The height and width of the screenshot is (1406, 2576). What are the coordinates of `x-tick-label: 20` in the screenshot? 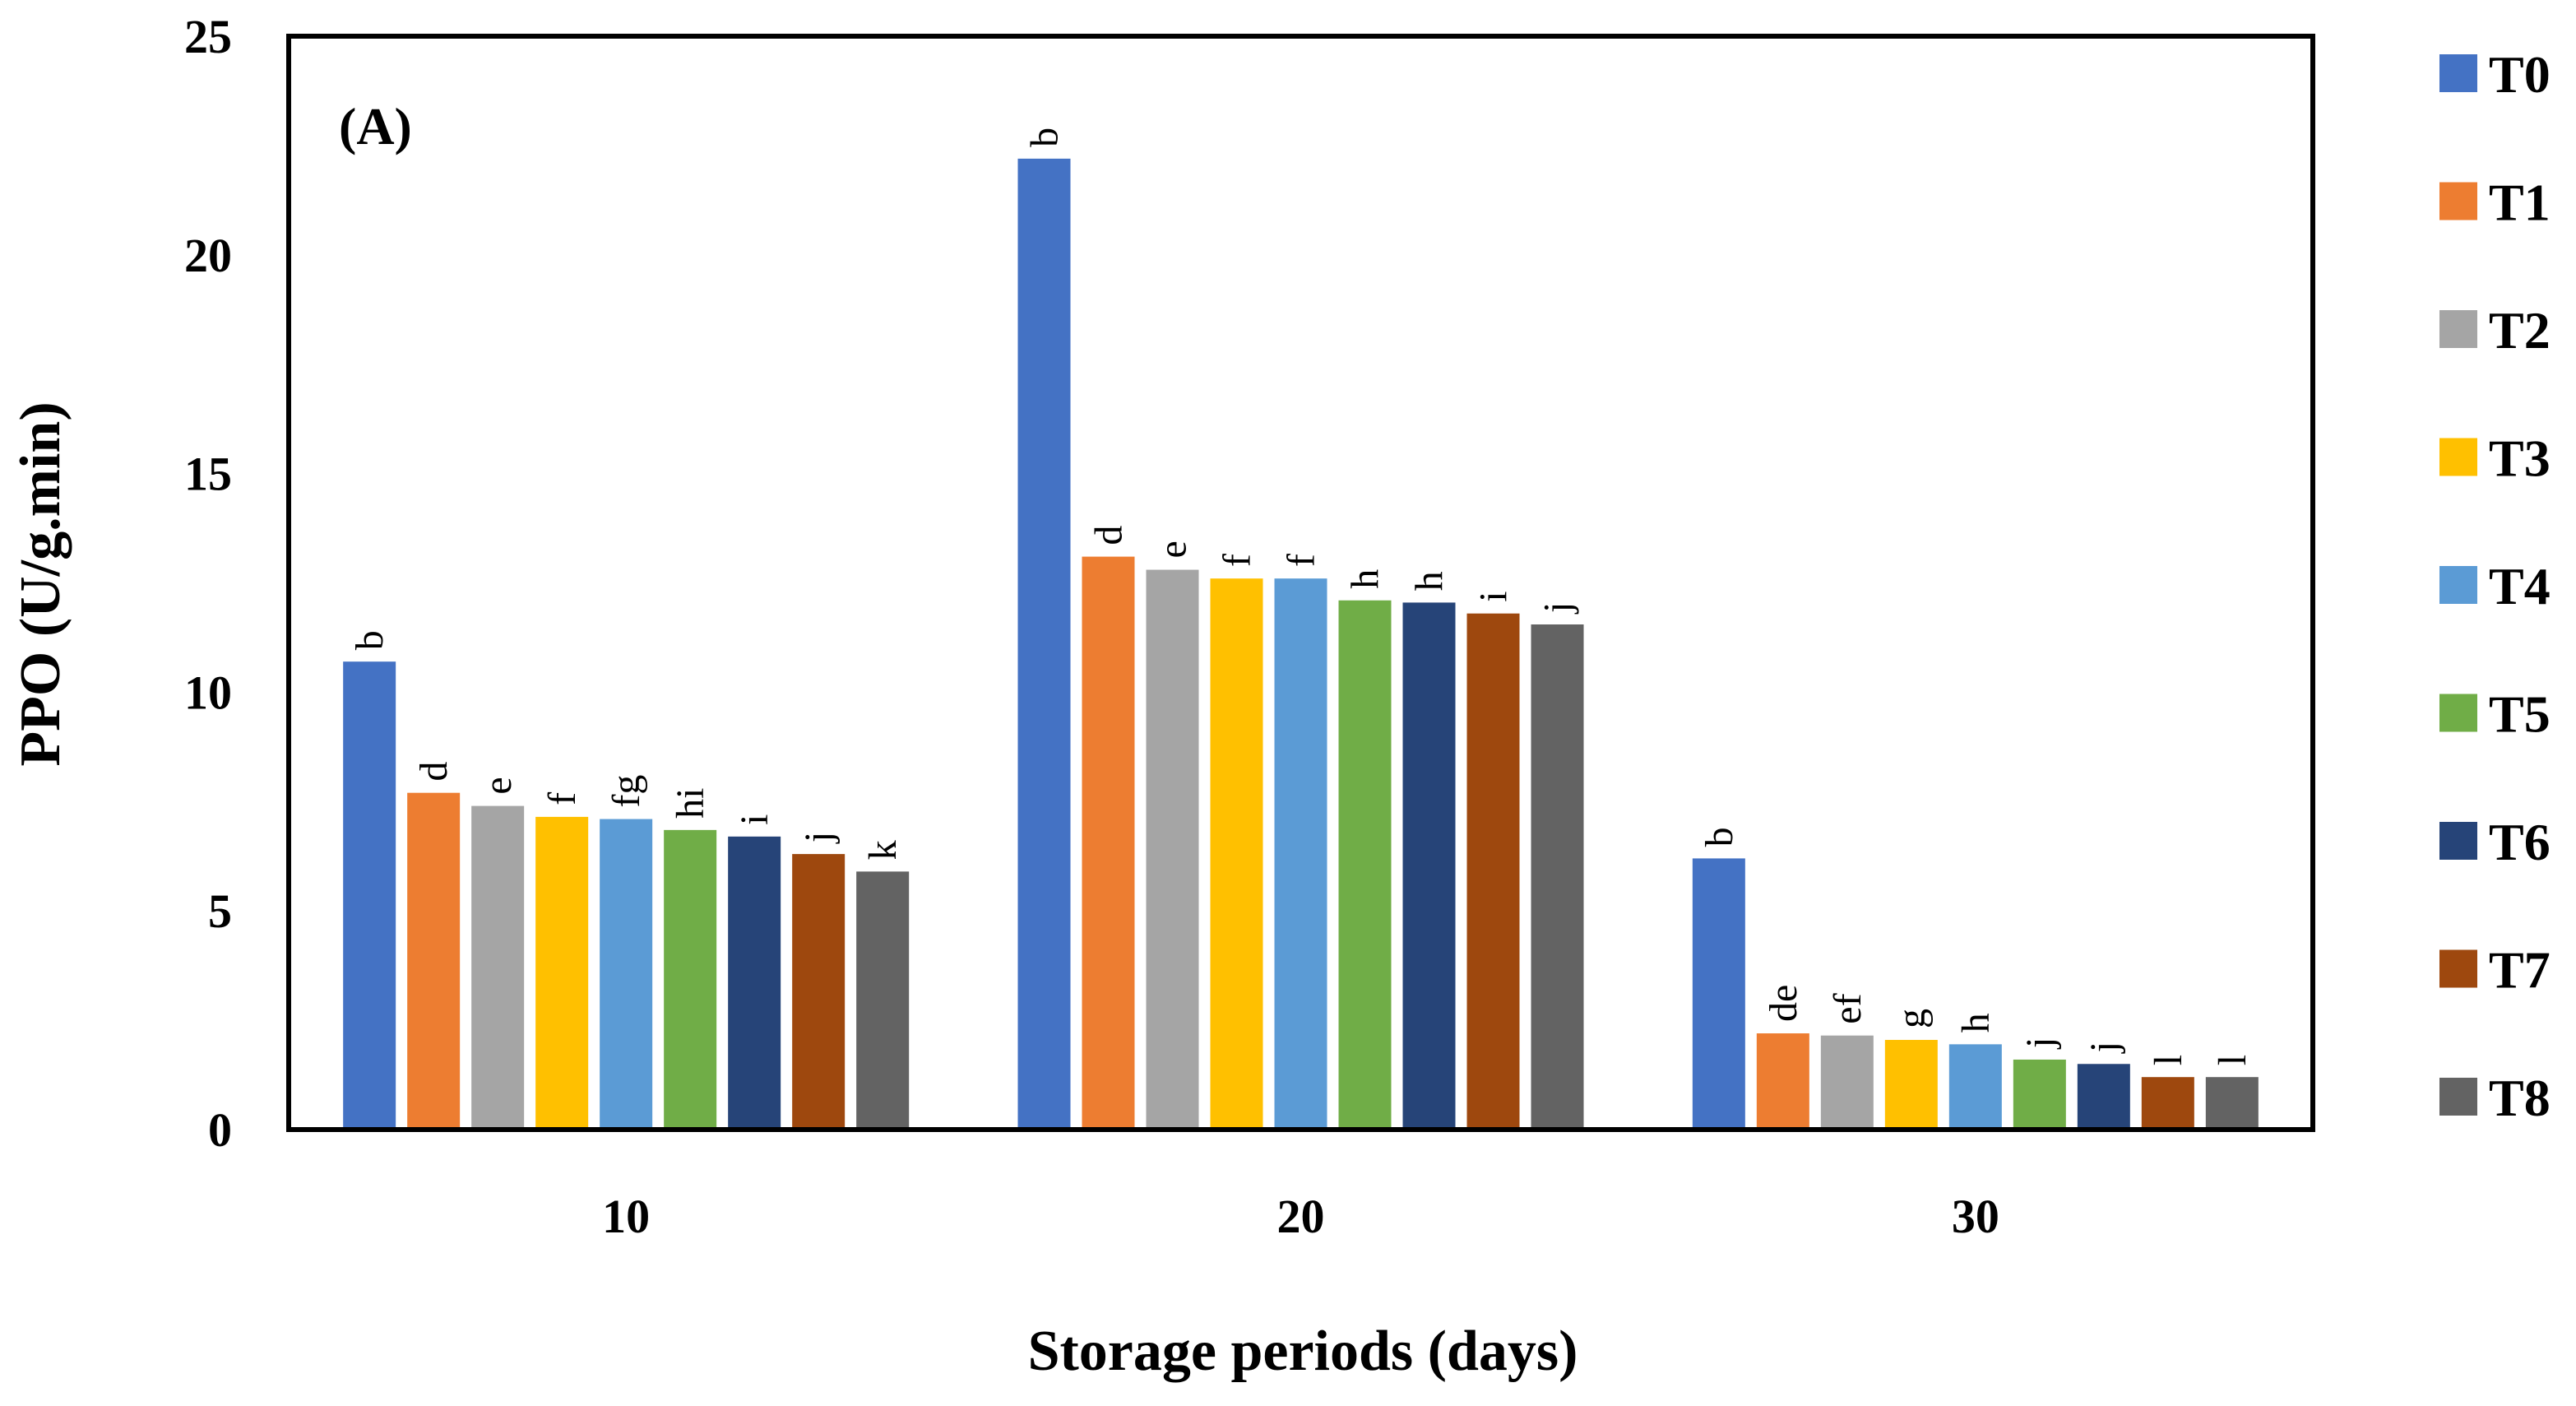 It's located at (1301, 1216).